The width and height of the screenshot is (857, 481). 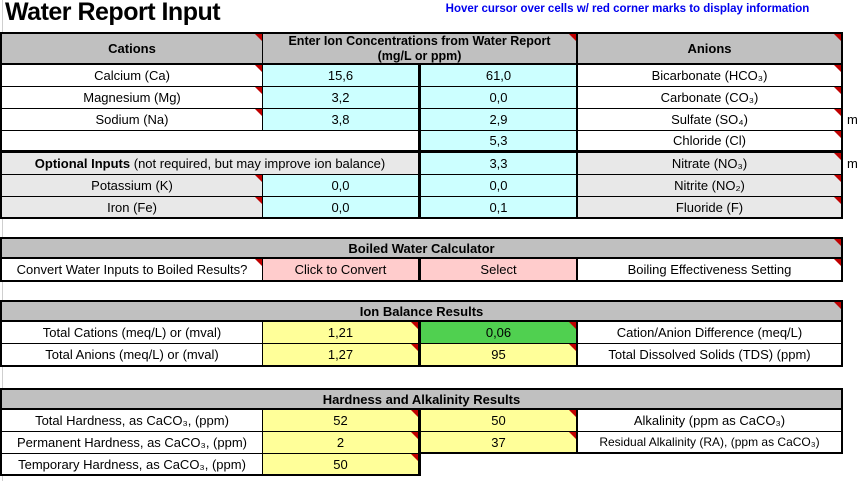 What do you see at coordinates (710, 76) in the screenshot?
I see `anion-label-bicarbonate: Bicarbonate (HCO₃)` at bounding box center [710, 76].